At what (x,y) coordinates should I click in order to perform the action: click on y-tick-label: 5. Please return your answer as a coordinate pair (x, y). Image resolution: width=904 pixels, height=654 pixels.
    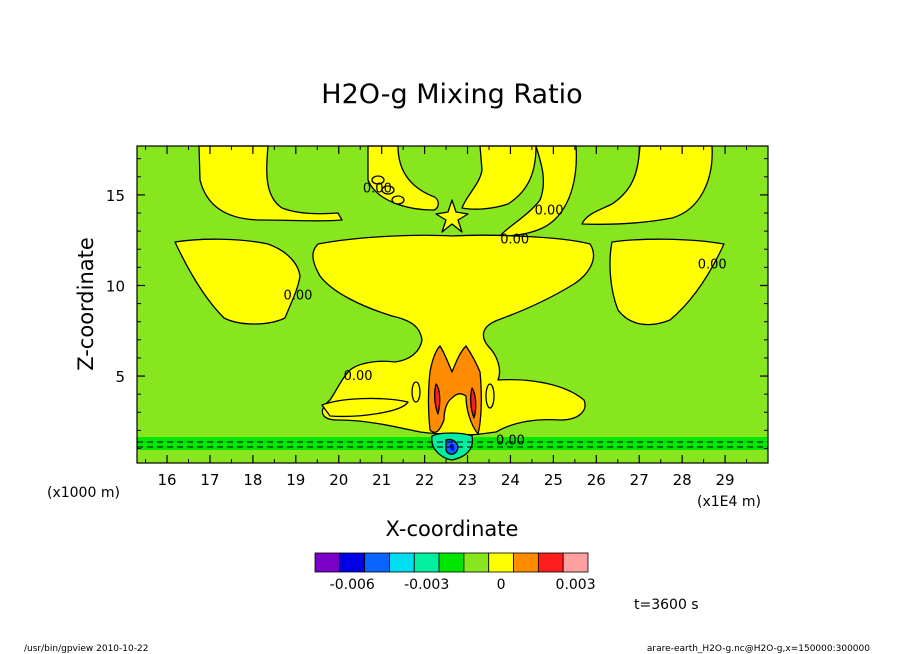
    Looking at the image, I should click on (120, 377).